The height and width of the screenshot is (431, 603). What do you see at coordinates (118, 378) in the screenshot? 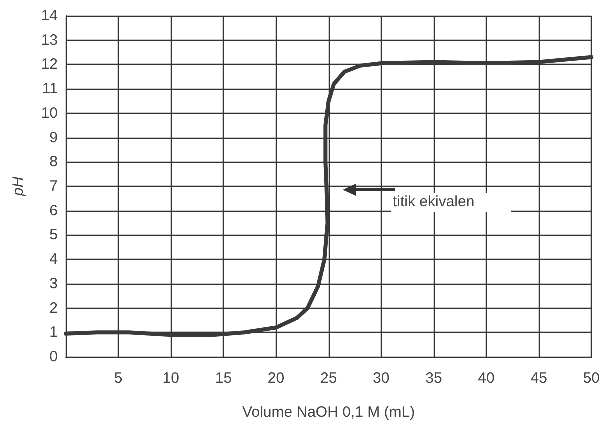
I see `x-tick-label: 5` at bounding box center [118, 378].